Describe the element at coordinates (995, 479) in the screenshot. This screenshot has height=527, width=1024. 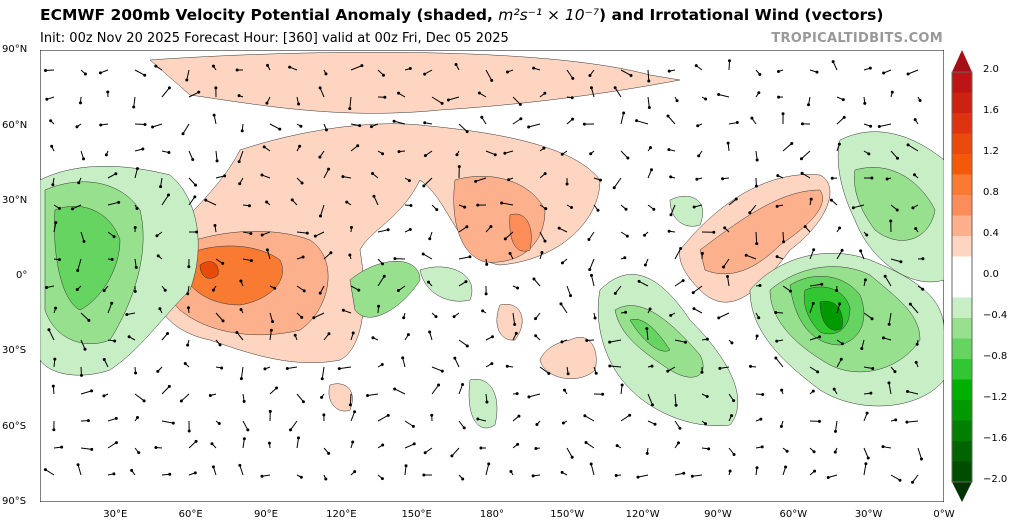
I see `colorbar-tick-label: −2.0` at that location.